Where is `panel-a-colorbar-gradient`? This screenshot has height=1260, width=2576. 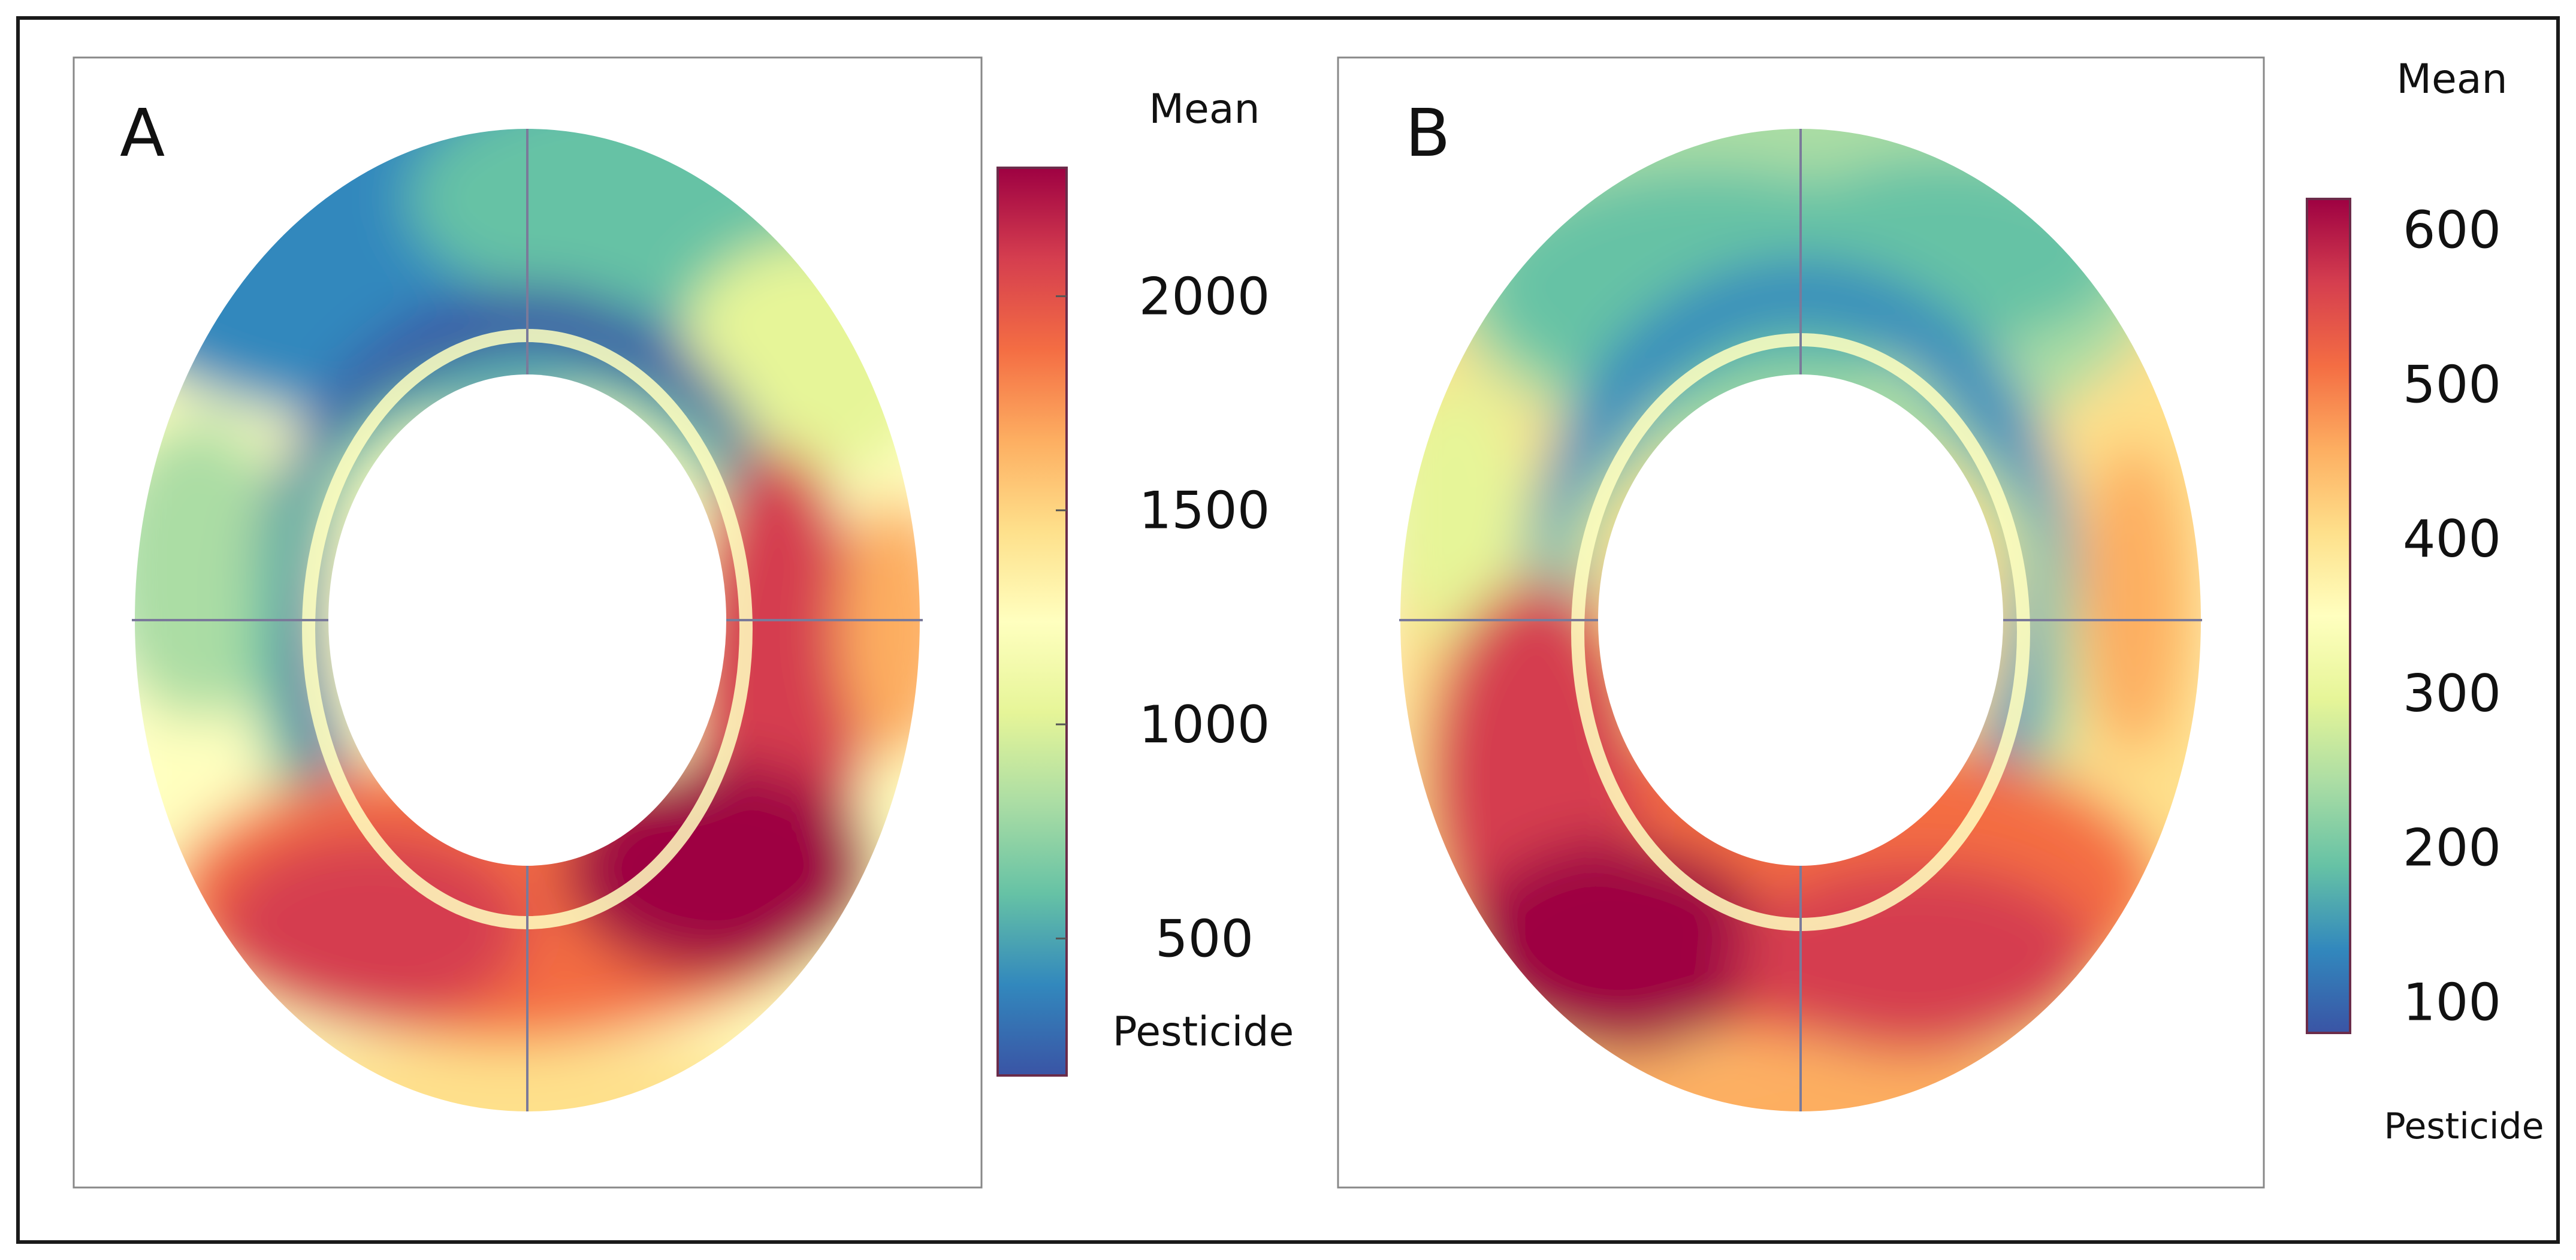 panel-a-colorbar-gradient is located at coordinates (1032, 622).